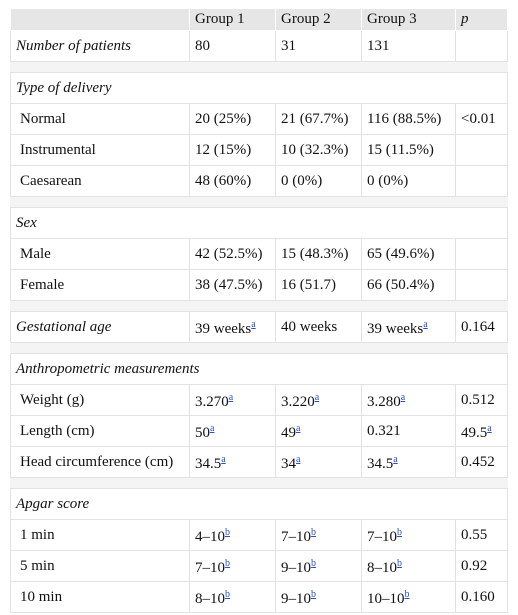 The height and width of the screenshot is (615, 518). What do you see at coordinates (100, 119) in the screenshot?
I see `row-label: Normal` at bounding box center [100, 119].